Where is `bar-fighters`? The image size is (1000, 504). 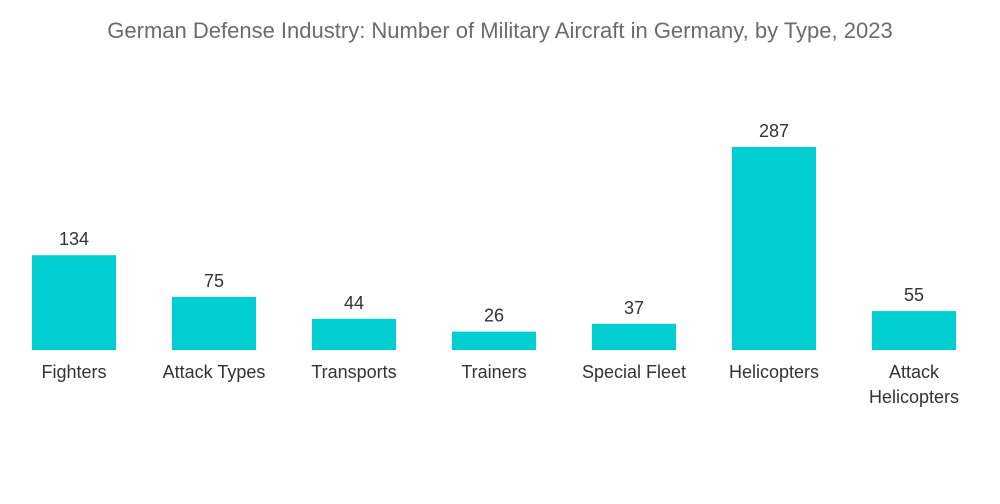 bar-fighters is located at coordinates (74, 302).